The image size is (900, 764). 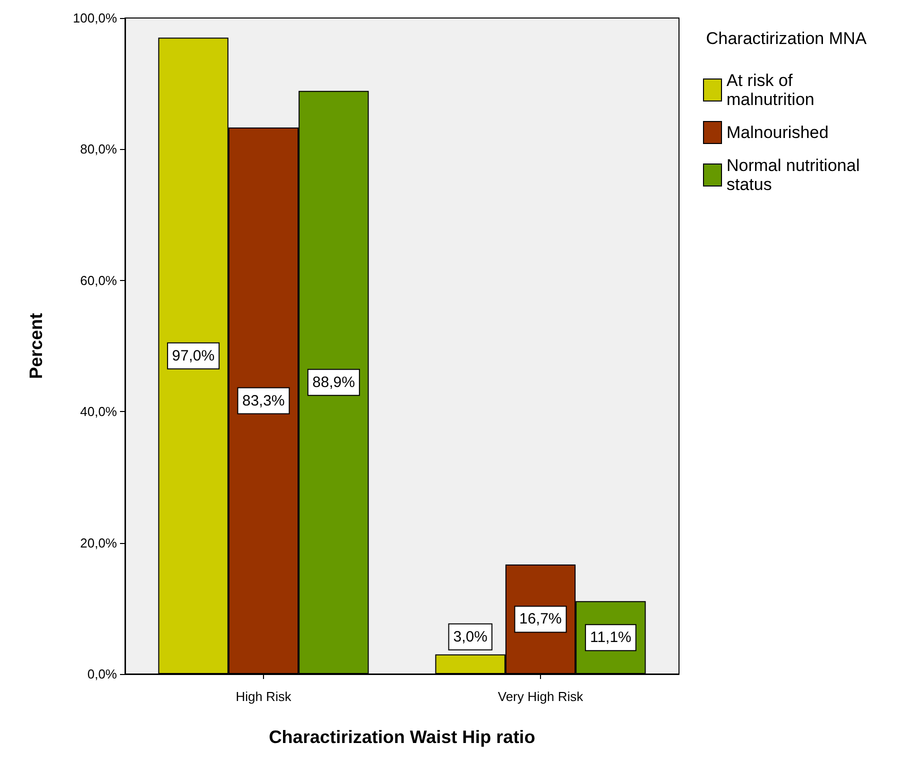 What do you see at coordinates (333, 382) in the screenshot?
I see `data-label: 88,9%` at bounding box center [333, 382].